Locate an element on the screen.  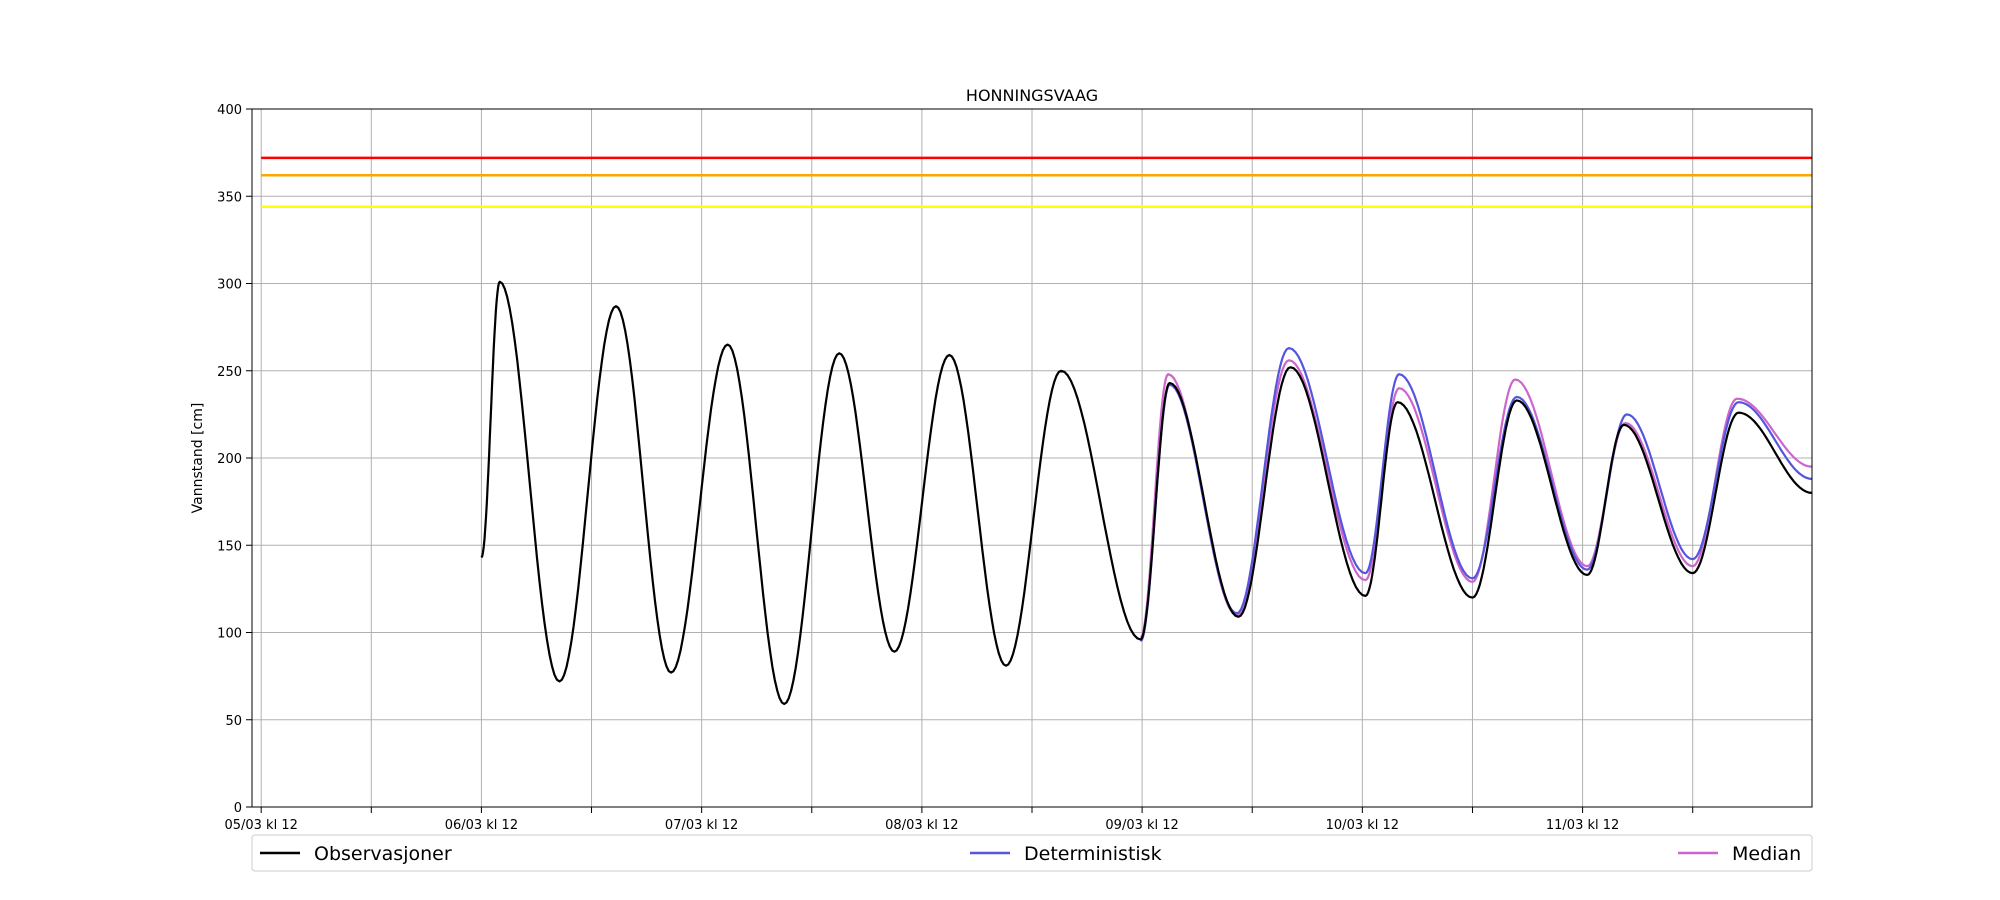
x-tick-label: 08/03 kl 12 is located at coordinates (921, 825).